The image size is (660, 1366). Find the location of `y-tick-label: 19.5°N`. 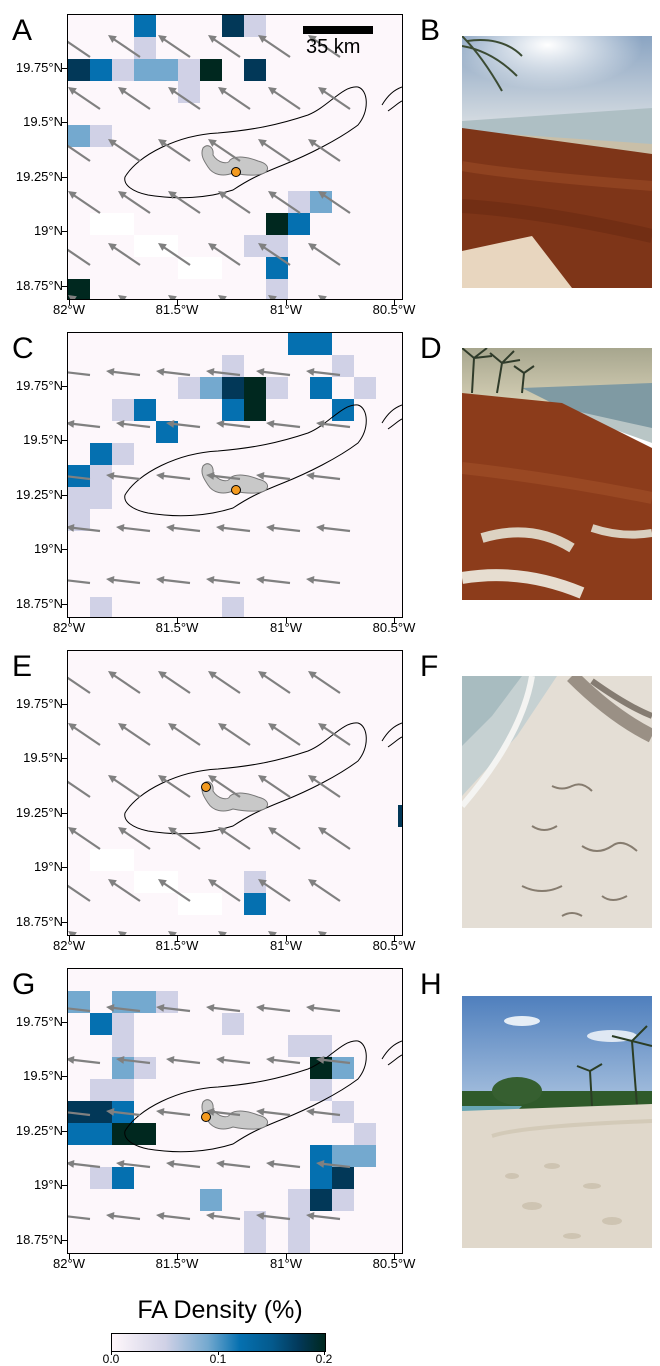

y-tick-label: 19.5°N is located at coordinates (43, 757).